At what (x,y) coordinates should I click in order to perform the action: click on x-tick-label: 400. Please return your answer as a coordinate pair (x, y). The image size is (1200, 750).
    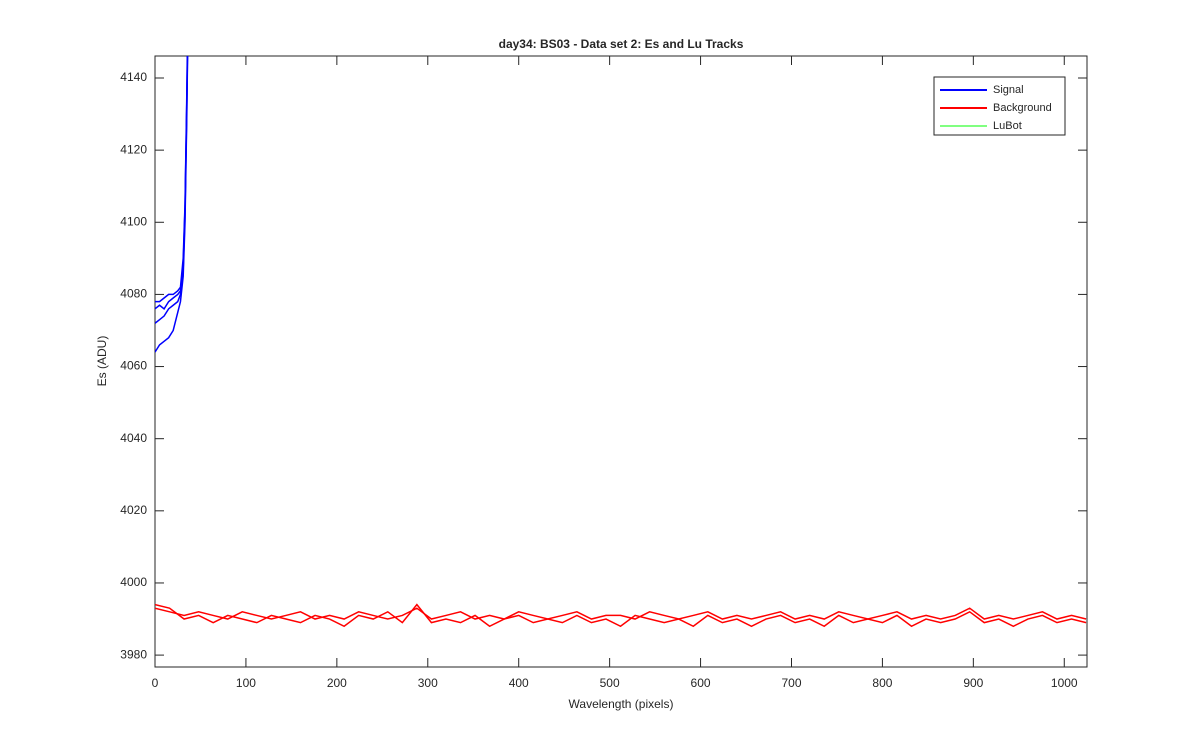
    Looking at the image, I should click on (519, 683).